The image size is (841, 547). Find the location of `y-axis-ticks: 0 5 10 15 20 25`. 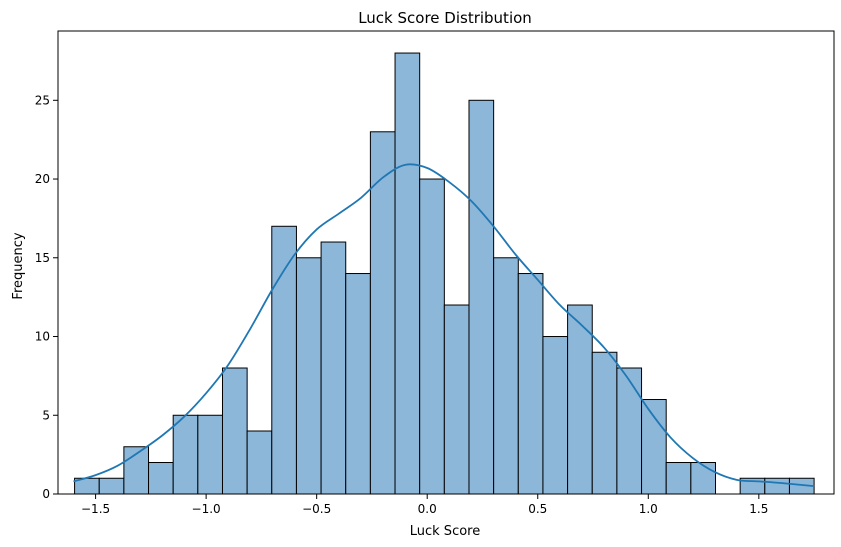

y-axis-ticks: 0 5 10 15 20 25 is located at coordinates (46, 297).